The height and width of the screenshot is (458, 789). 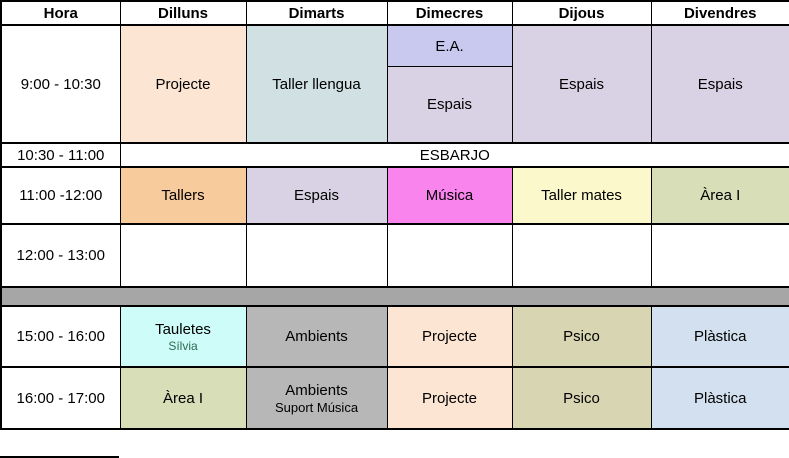 What do you see at coordinates (183, 329) in the screenshot?
I see `tauletes-label: Tauletes` at bounding box center [183, 329].